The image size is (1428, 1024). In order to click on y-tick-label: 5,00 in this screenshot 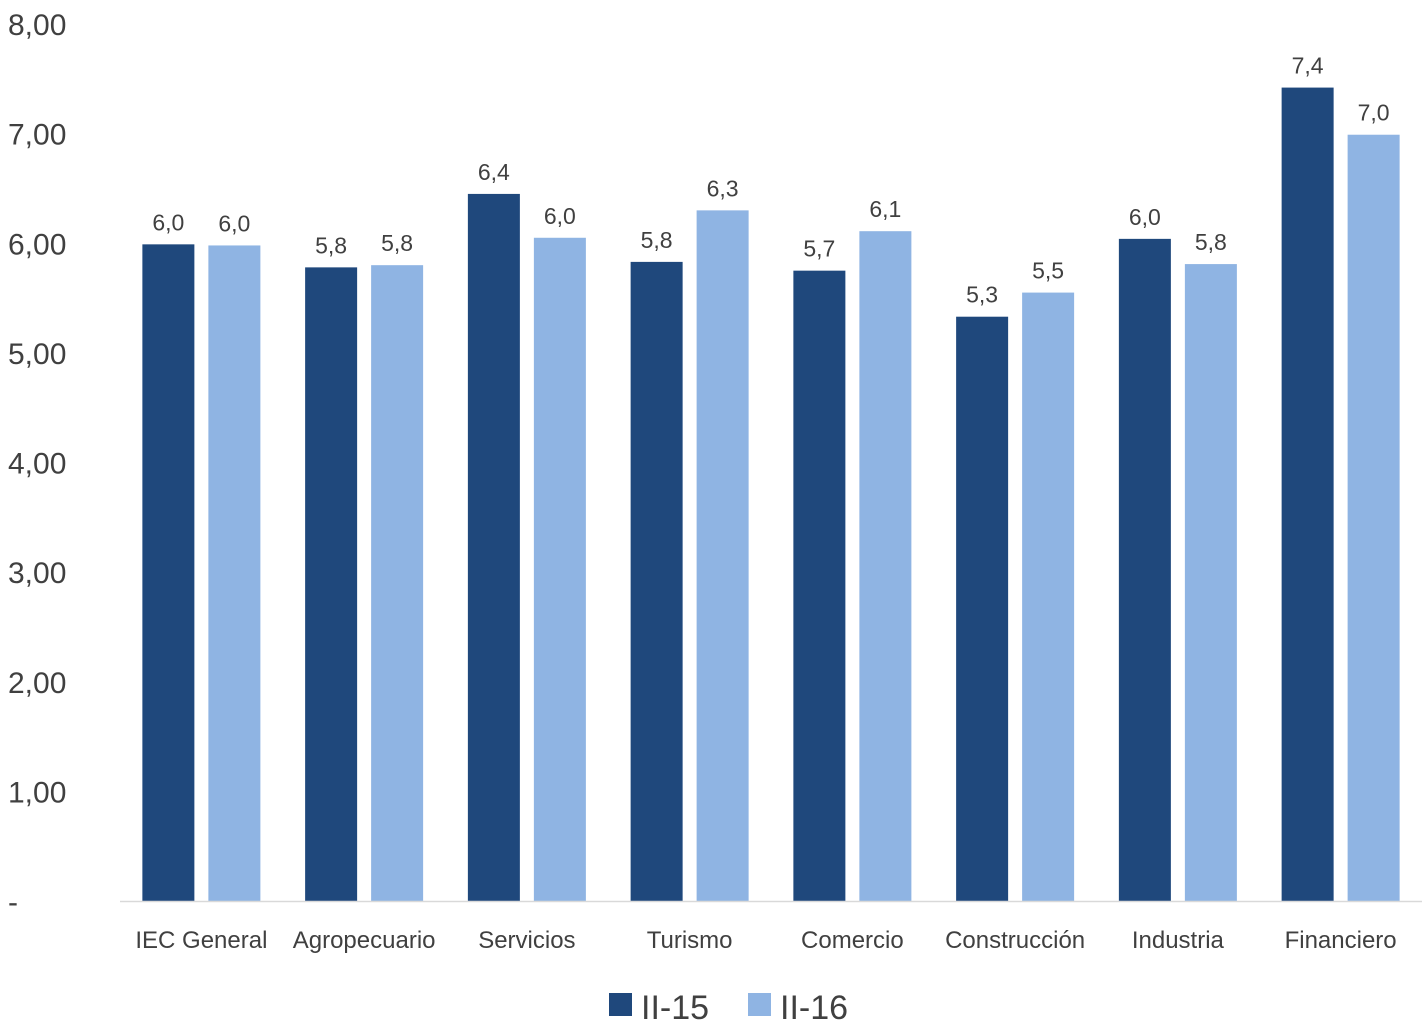, I will do `click(37, 354)`.